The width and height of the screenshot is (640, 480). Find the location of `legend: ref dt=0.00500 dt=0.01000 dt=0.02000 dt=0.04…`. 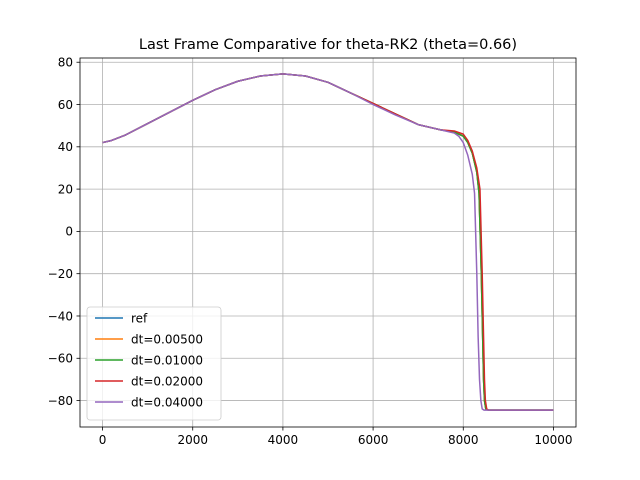

legend: ref dt=0.00500 dt=0.01000 dt=0.02000 dt=0.04… is located at coordinates (154, 363).